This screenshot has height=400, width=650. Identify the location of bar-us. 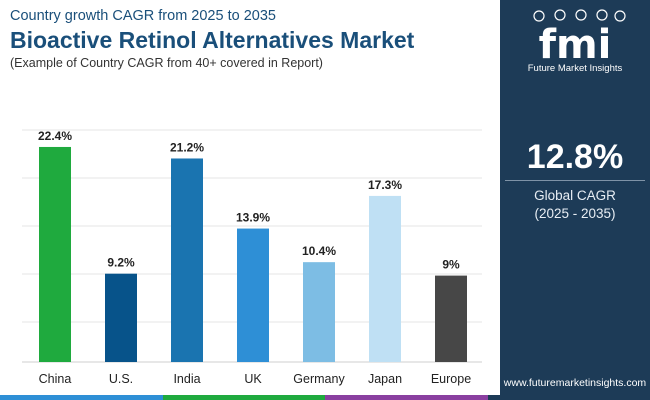
(121, 317).